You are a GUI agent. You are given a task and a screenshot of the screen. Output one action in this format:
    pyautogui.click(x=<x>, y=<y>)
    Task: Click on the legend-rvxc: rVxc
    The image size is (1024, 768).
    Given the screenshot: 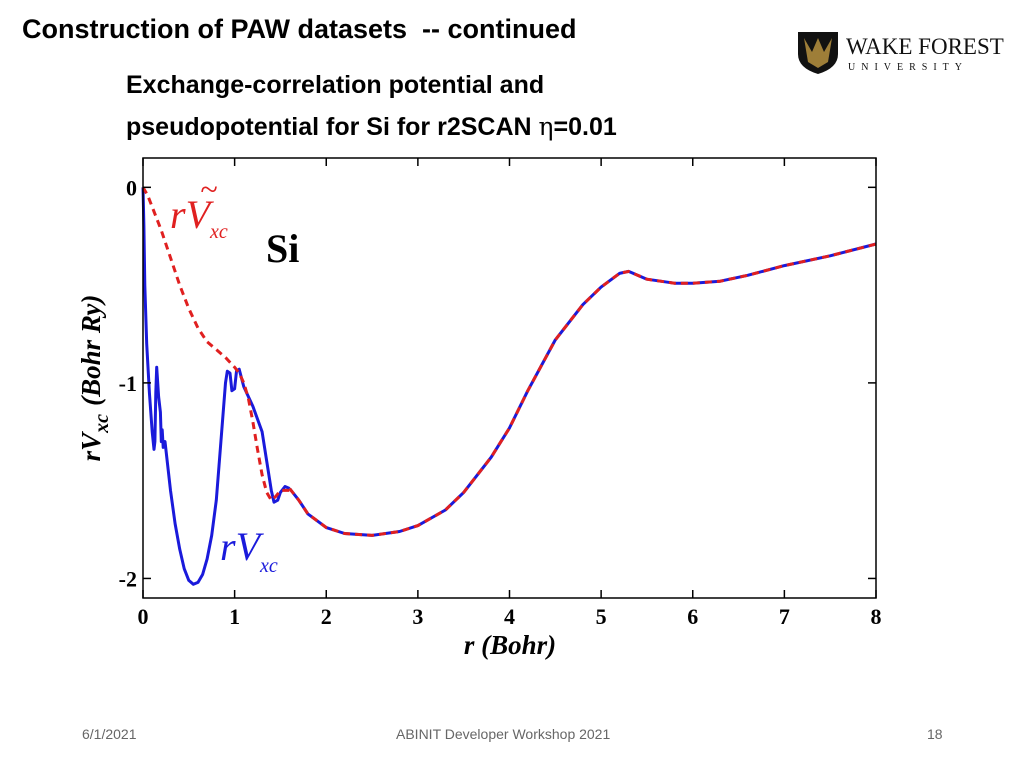 What is the action you would take?
    pyautogui.click(x=249, y=550)
    